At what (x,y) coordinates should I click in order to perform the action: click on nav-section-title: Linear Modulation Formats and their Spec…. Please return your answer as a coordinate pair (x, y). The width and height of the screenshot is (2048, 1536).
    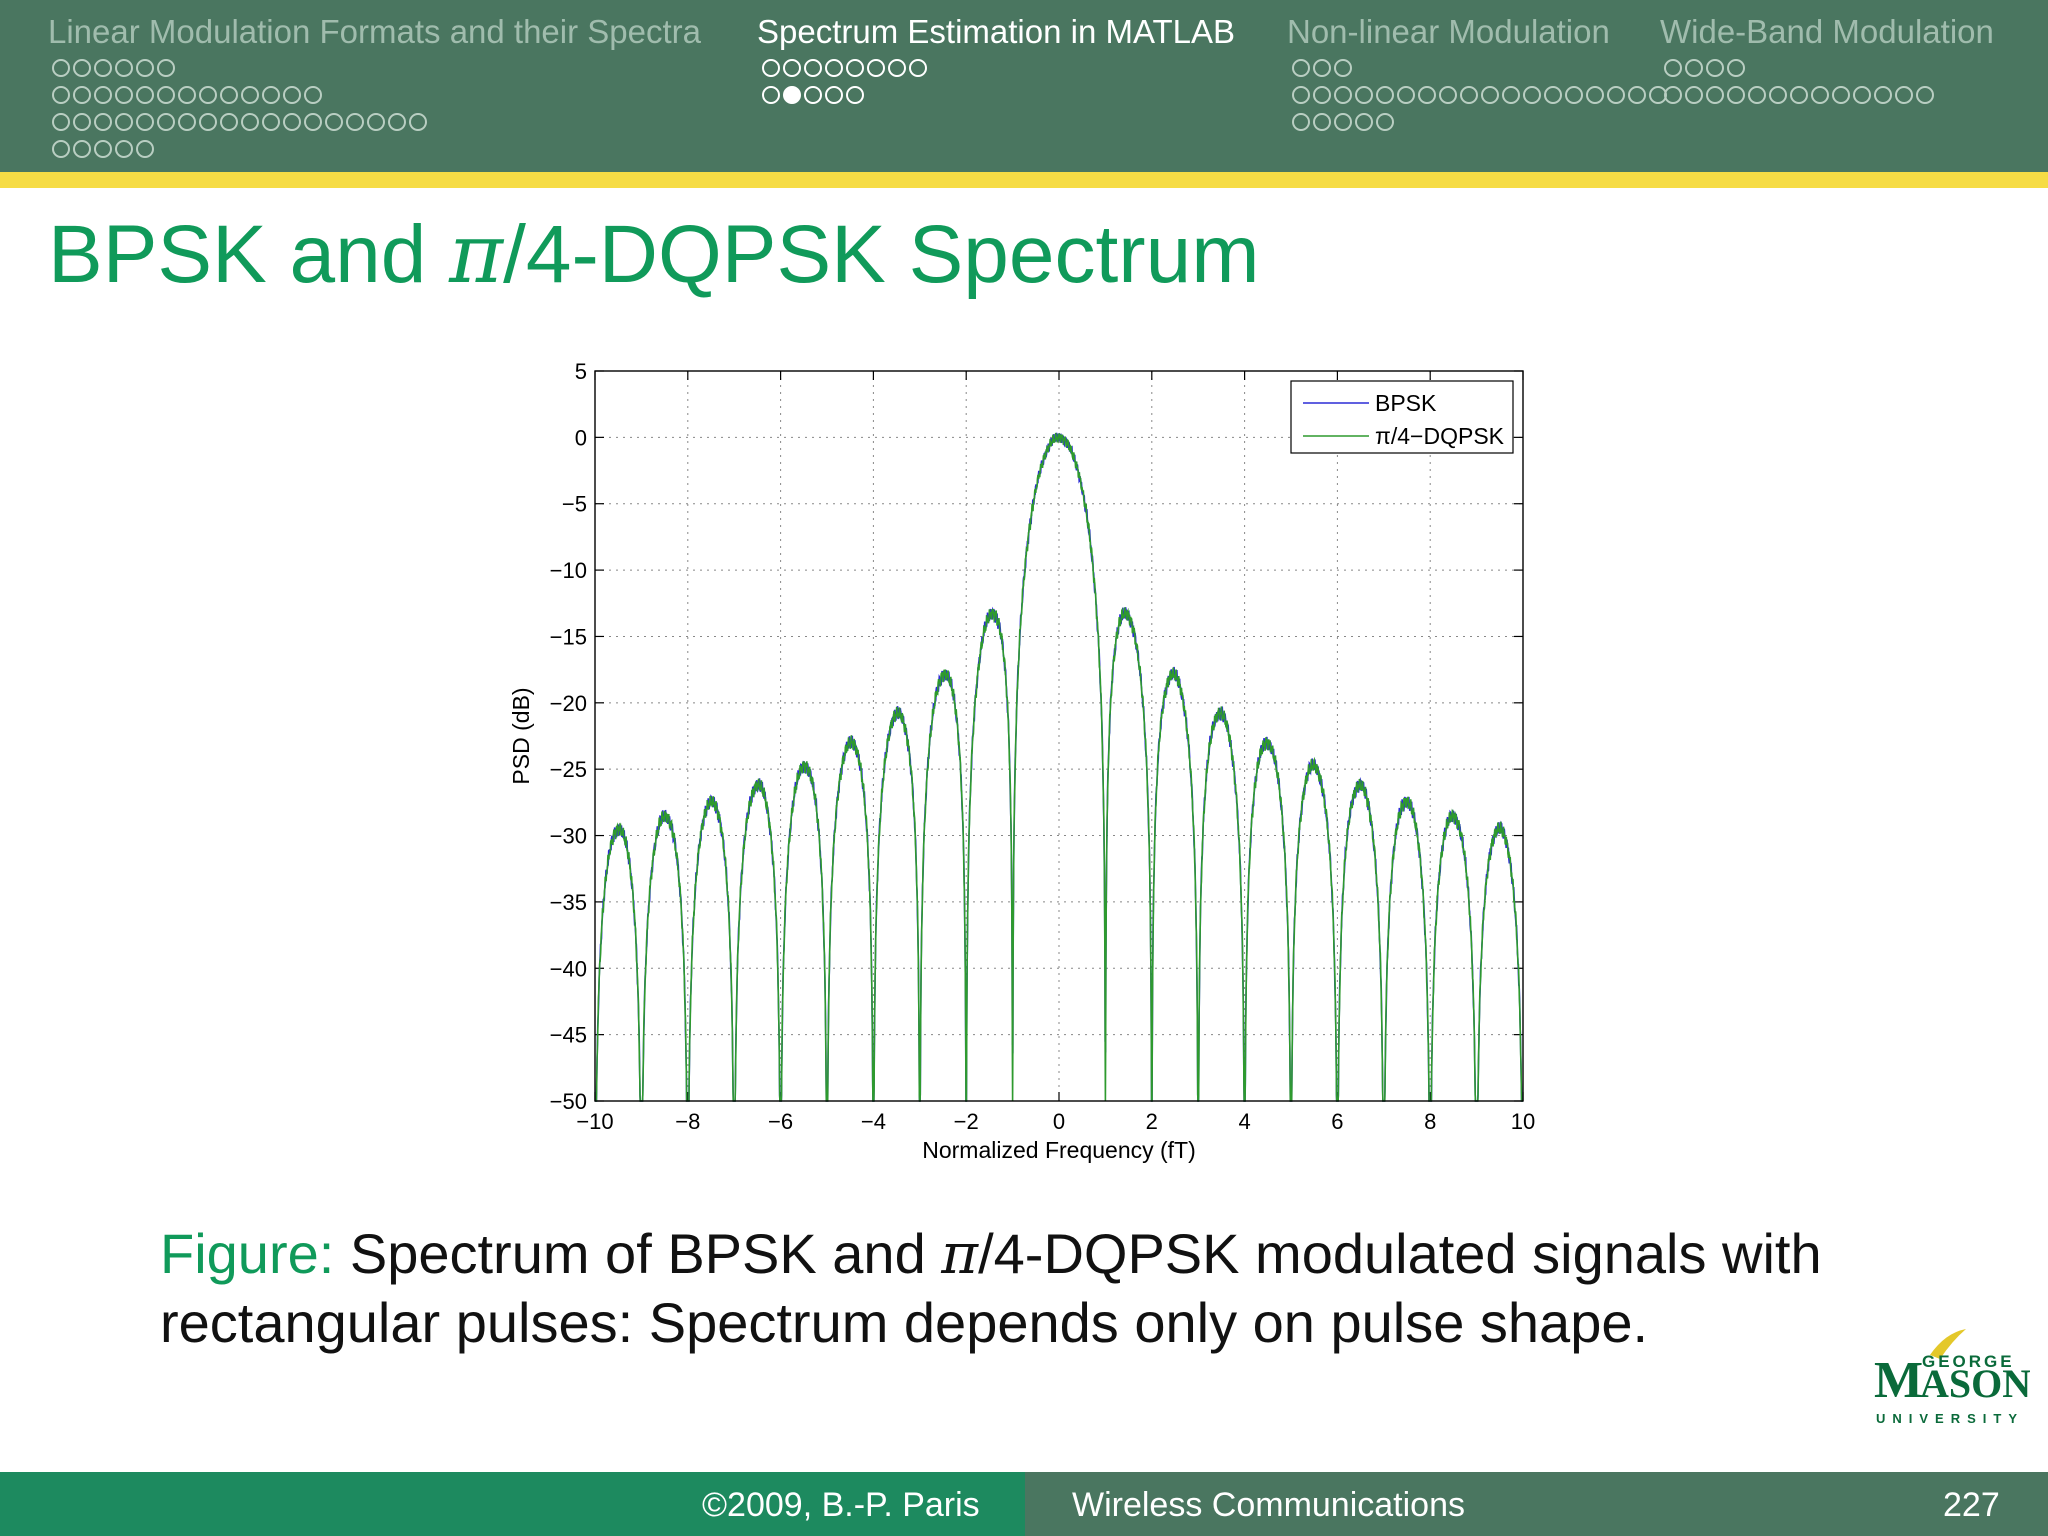
    Looking at the image, I should click on (375, 31).